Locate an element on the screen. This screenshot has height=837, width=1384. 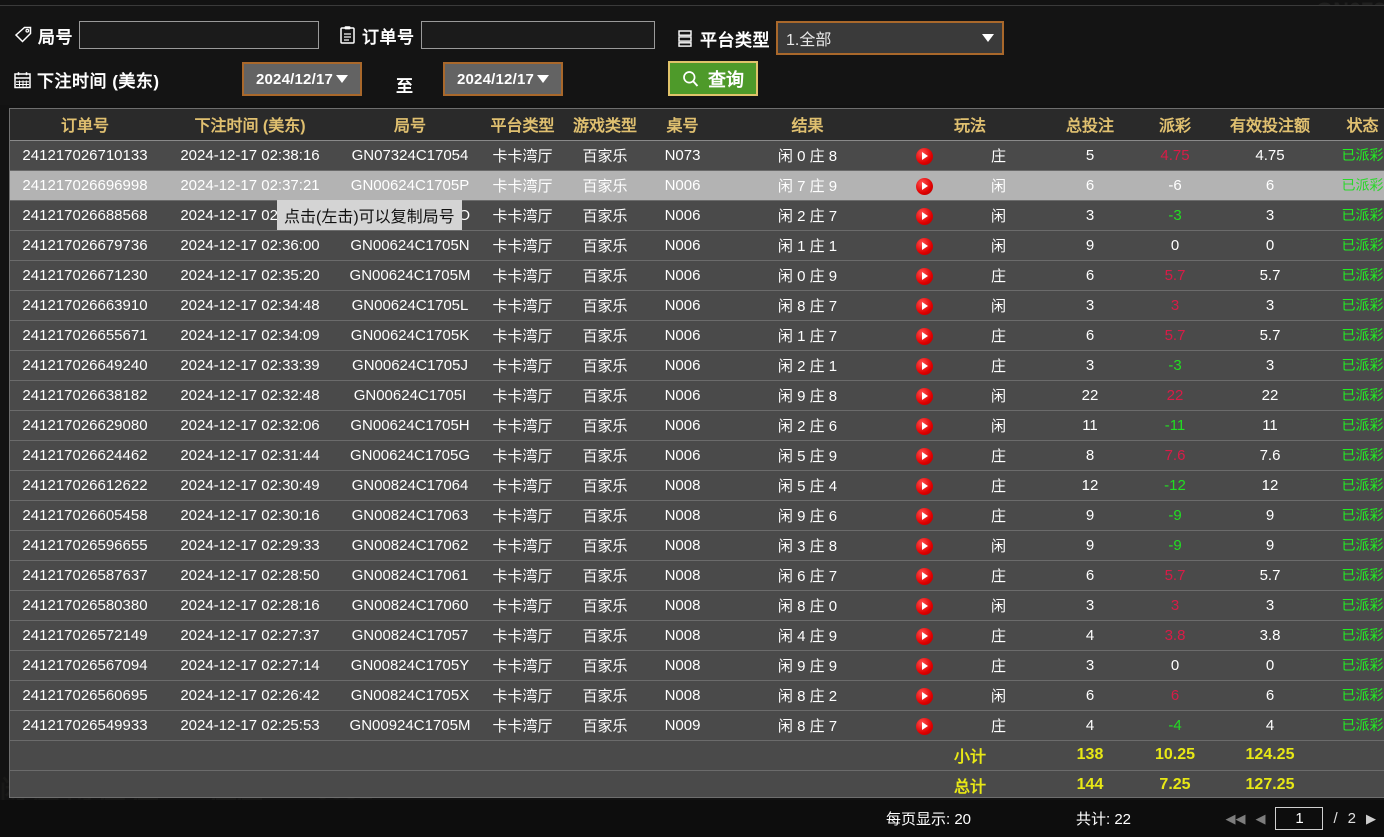
round-input is located at coordinates (199, 35).